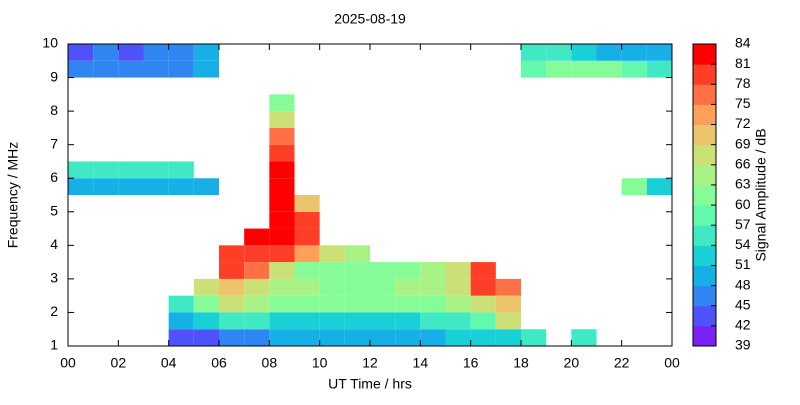 Image resolution: width=800 pixels, height=405 pixels. I want to click on colorbar-tick-label: 42, so click(743, 325).